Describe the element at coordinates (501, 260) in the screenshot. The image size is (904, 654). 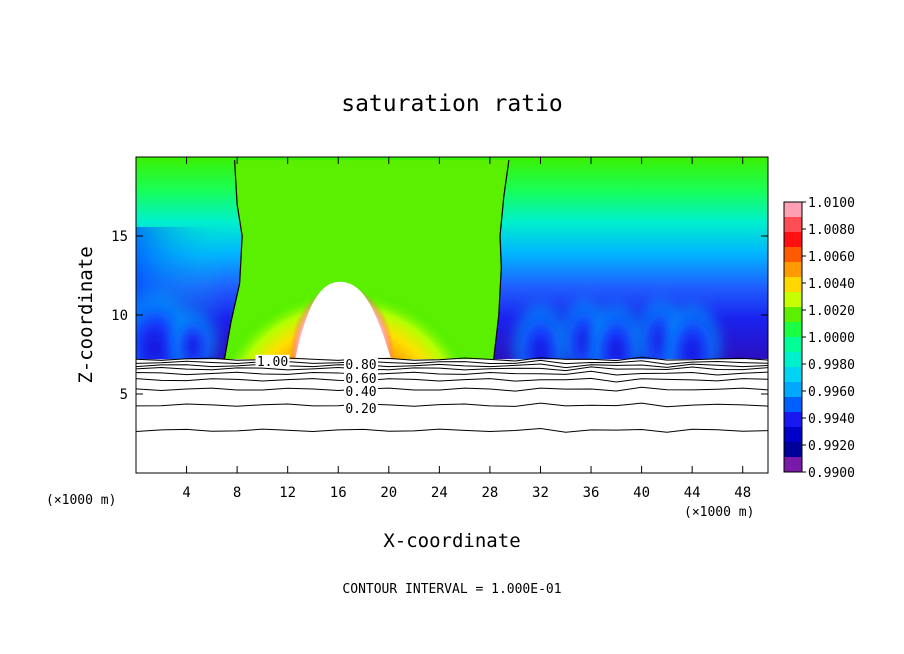
I see `cloud-boundary-right` at that location.